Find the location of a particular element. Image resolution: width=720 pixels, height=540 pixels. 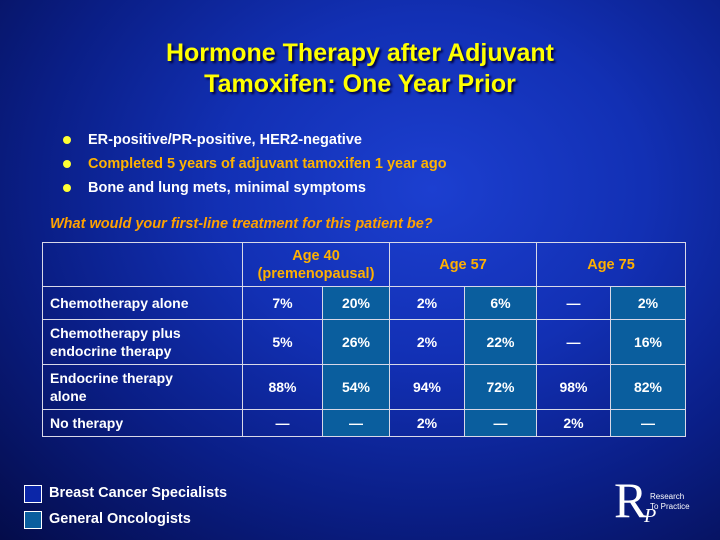

row-label: No therapy is located at coordinates (142, 423).